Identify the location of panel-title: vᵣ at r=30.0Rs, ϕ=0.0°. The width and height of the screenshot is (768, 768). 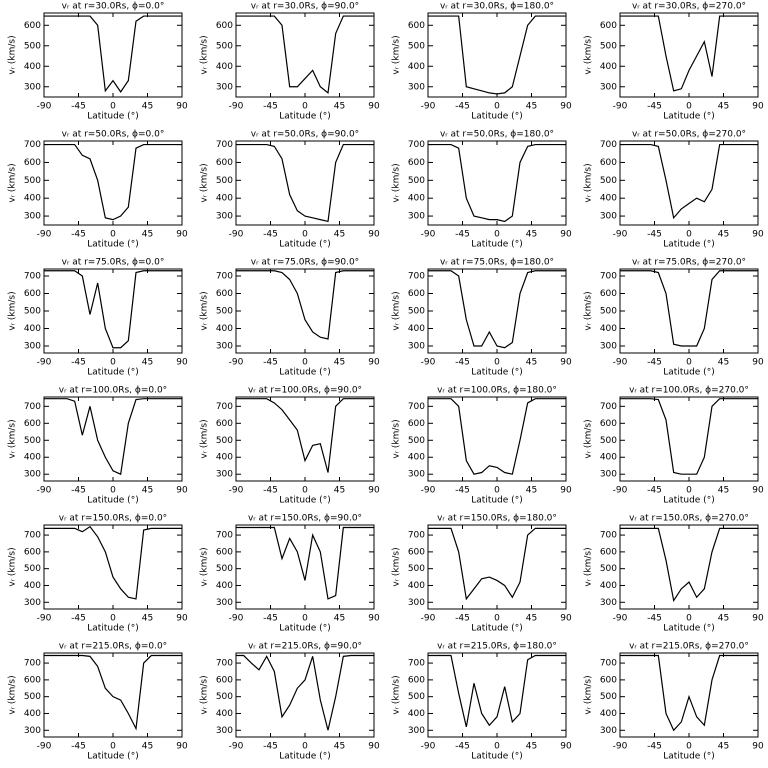
(113, 7).